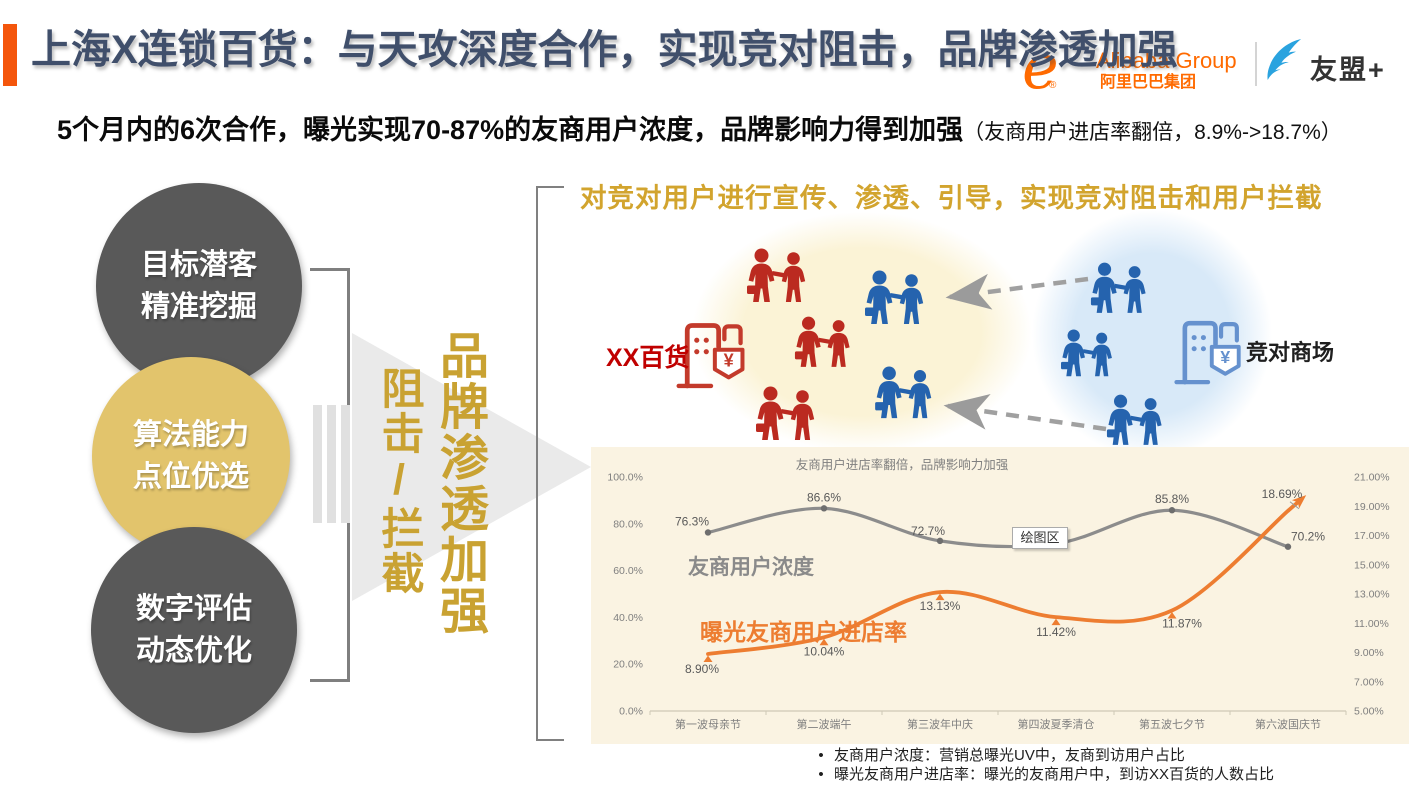 This screenshot has height=795, width=1409. What do you see at coordinates (1108, 774) in the screenshot?
I see `footnote-item: • 曝光友商用户进店率：曝光的友商用户中，到访XX百货的人数占比` at bounding box center [1108, 774].